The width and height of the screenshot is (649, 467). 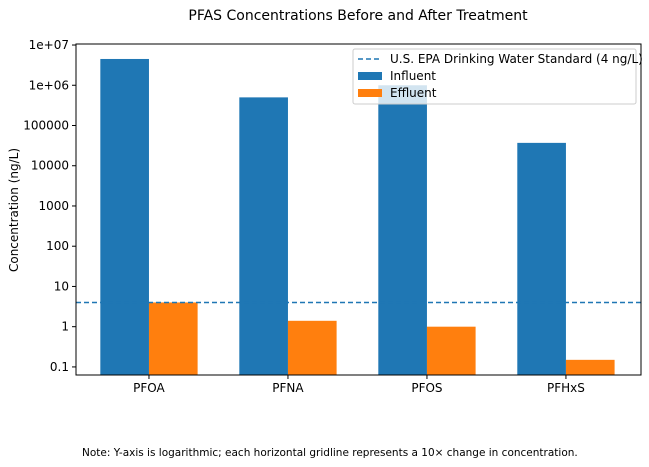 What do you see at coordinates (451, 350) in the screenshot?
I see `effluent-bar-pfos` at bounding box center [451, 350].